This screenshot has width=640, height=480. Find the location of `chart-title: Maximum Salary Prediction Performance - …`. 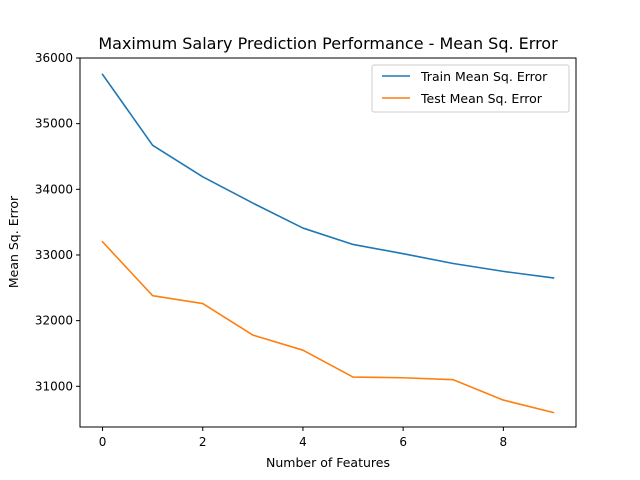

chart-title: Maximum Salary Prediction Performance - … is located at coordinates (328, 43).